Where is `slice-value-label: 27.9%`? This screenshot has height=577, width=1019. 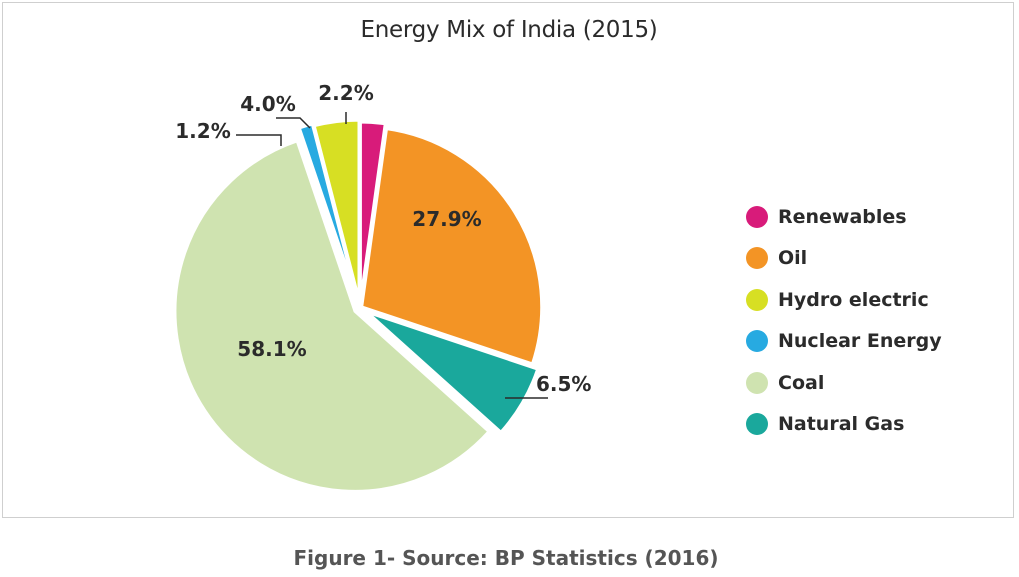
slice-value-label: 27.9% is located at coordinates (446, 219).